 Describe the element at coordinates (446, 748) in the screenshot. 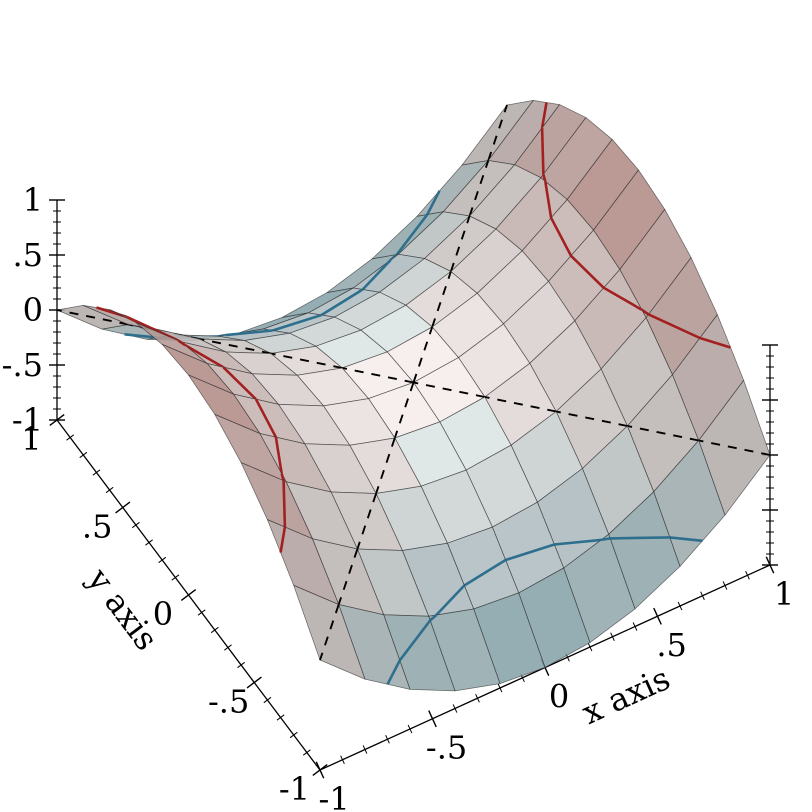

I see `x-axis-tick-label: -.5` at that location.